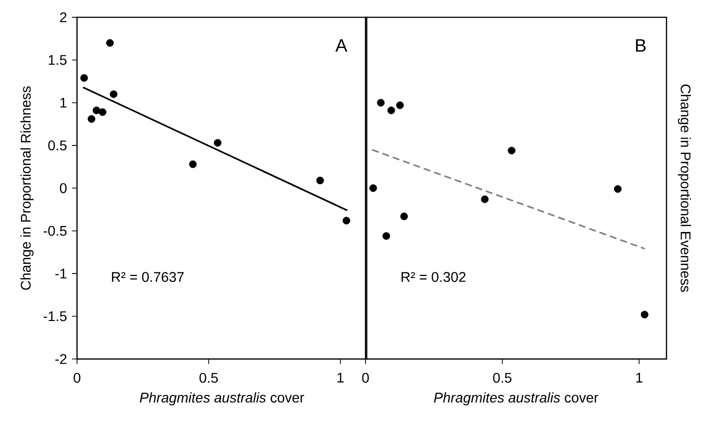 The image size is (702, 426). What do you see at coordinates (63, 103) in the screenshot?
I see `y-tick-label: 1` at bounding box center [63, 103].